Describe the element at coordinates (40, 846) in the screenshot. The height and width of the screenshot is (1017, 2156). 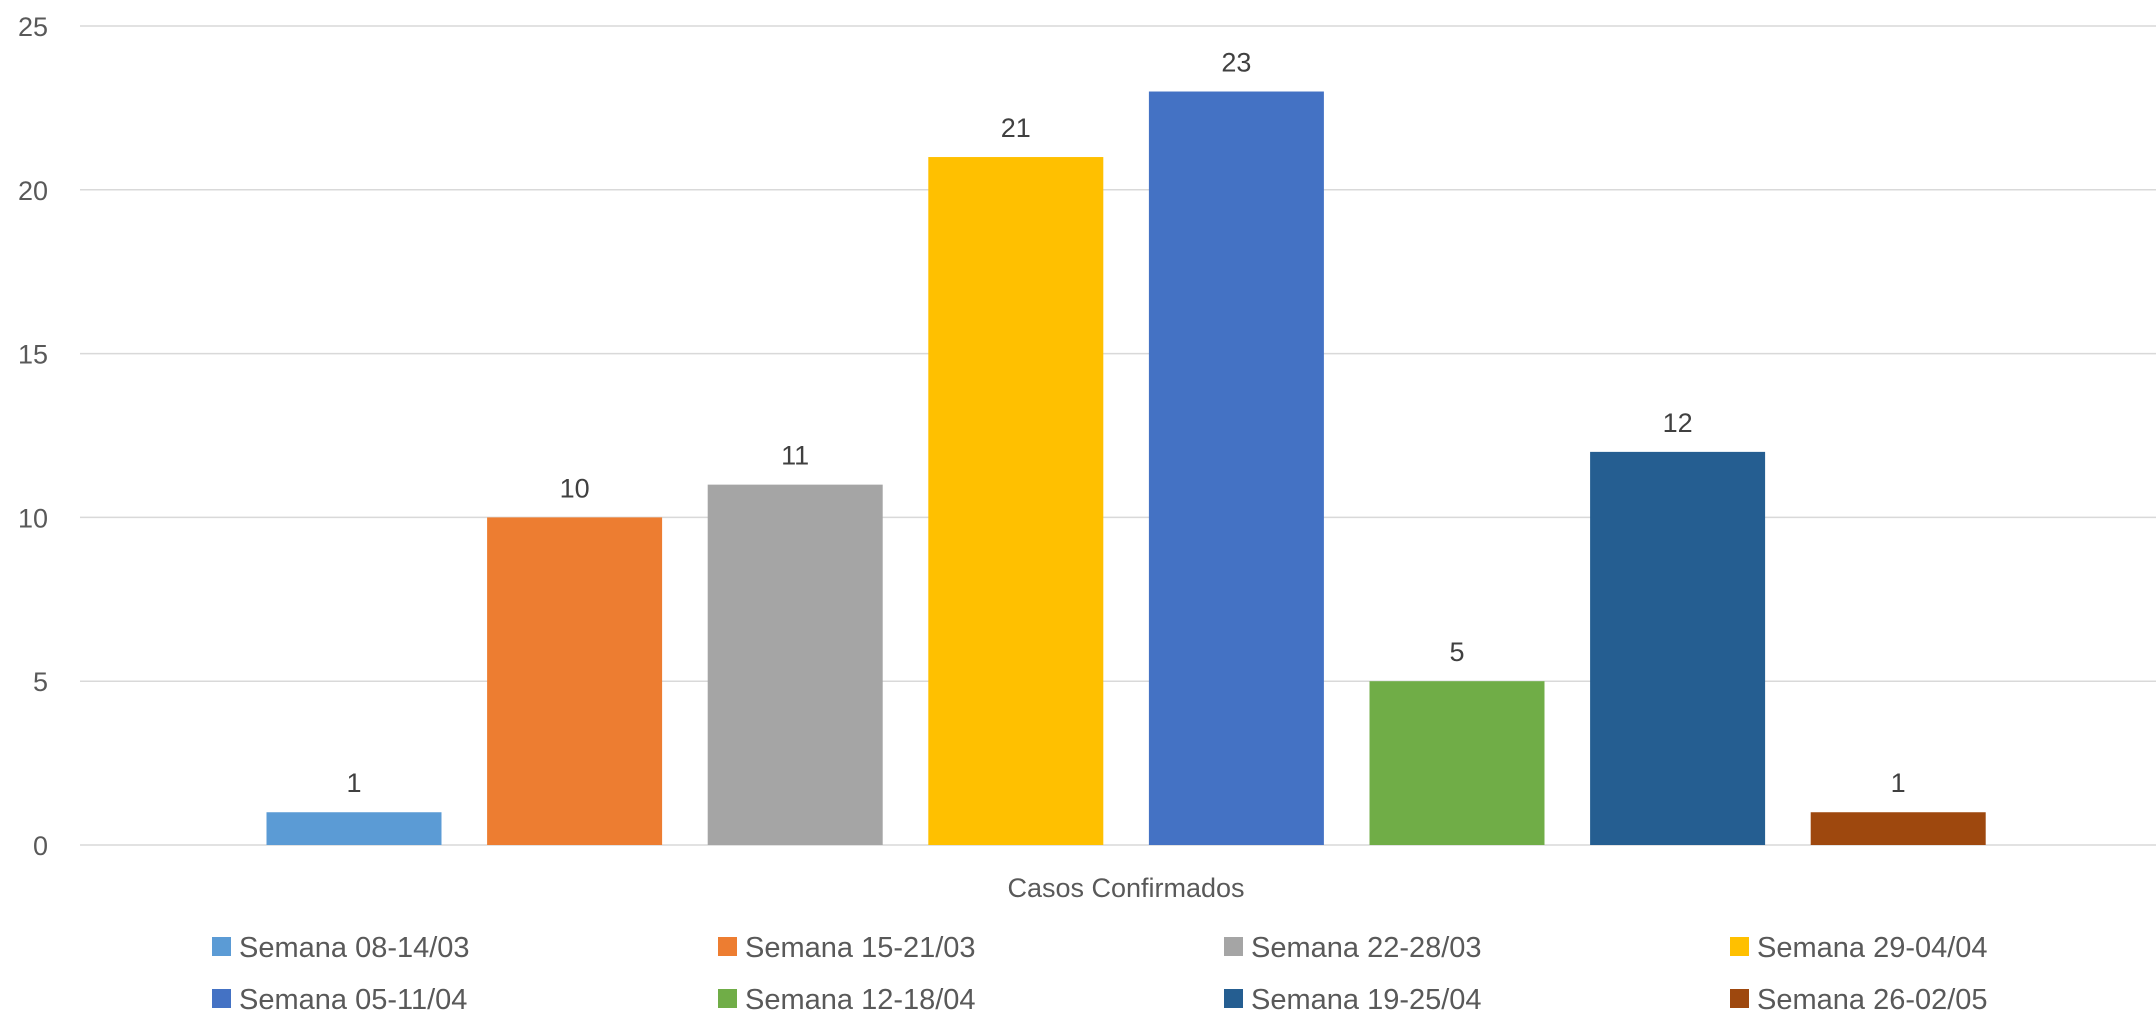
I see `y-tick-label: 0` at that location.